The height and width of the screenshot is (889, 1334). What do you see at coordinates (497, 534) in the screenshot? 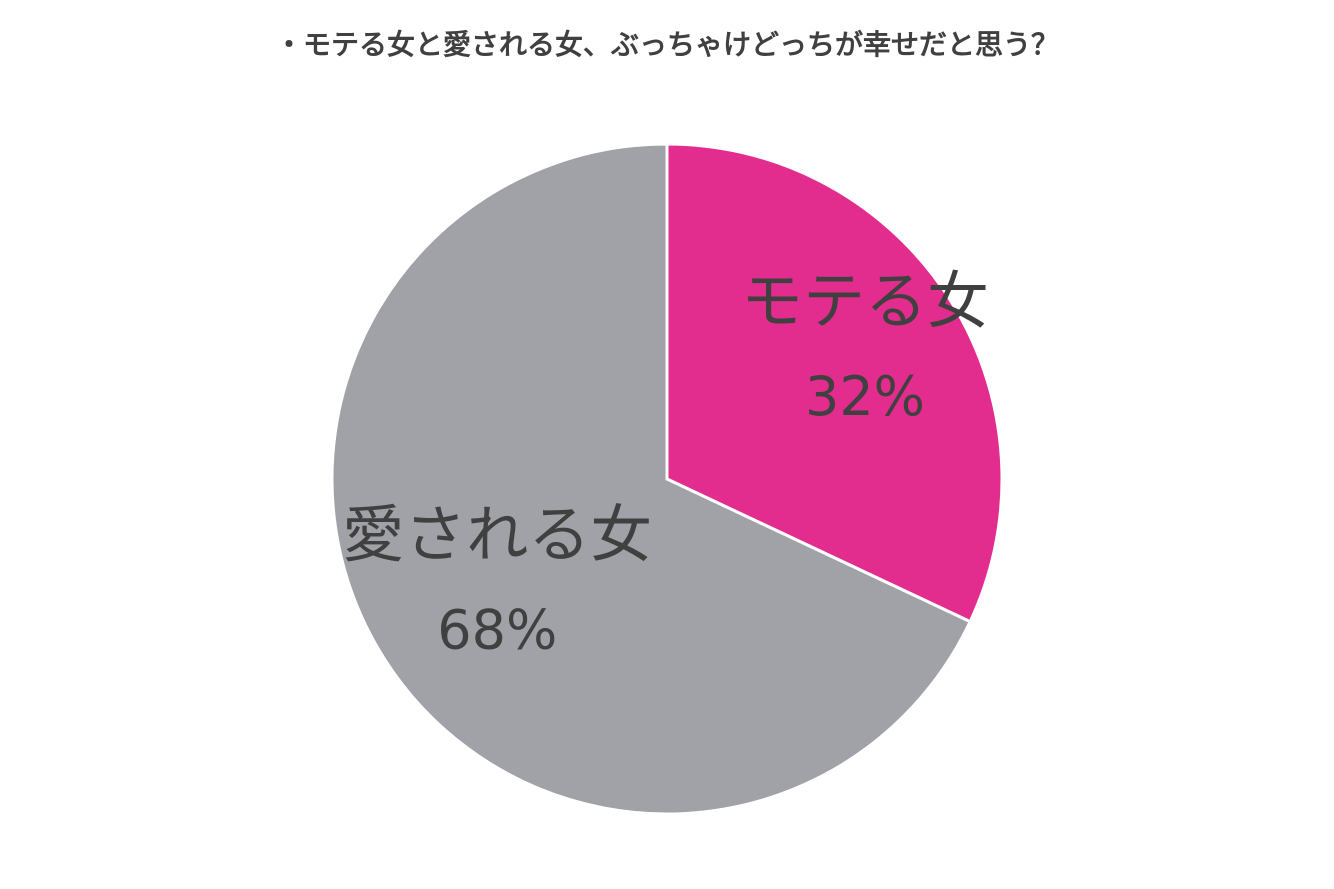
I see `slice-label: 愛される女` at bounding box center [497, 534].